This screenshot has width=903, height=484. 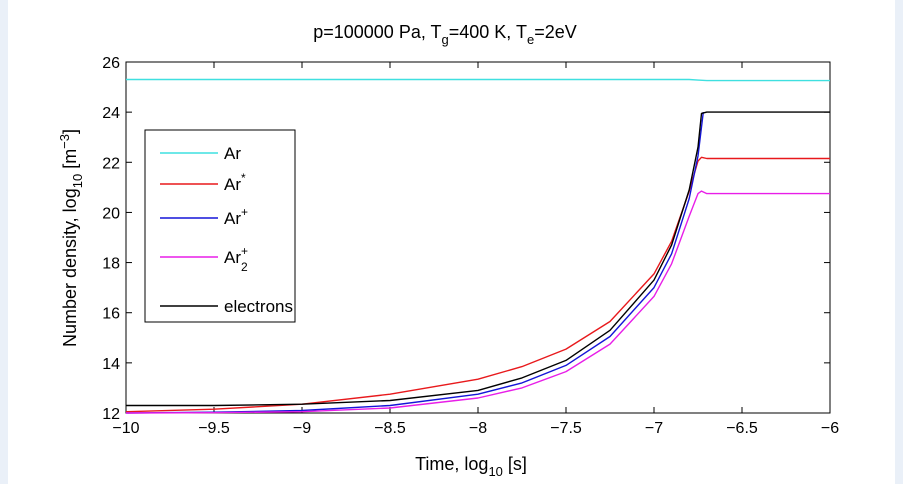 What do you see at coordinates (478, 428) in the screenshot?
I see `x-tick-label: −8` at bounding box center [478, 428].